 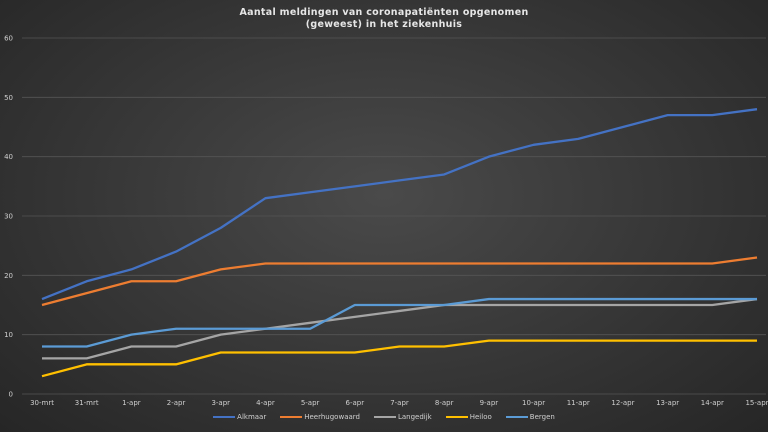 I want to click on y-tick-label: 40, so click(x=8, y=157).